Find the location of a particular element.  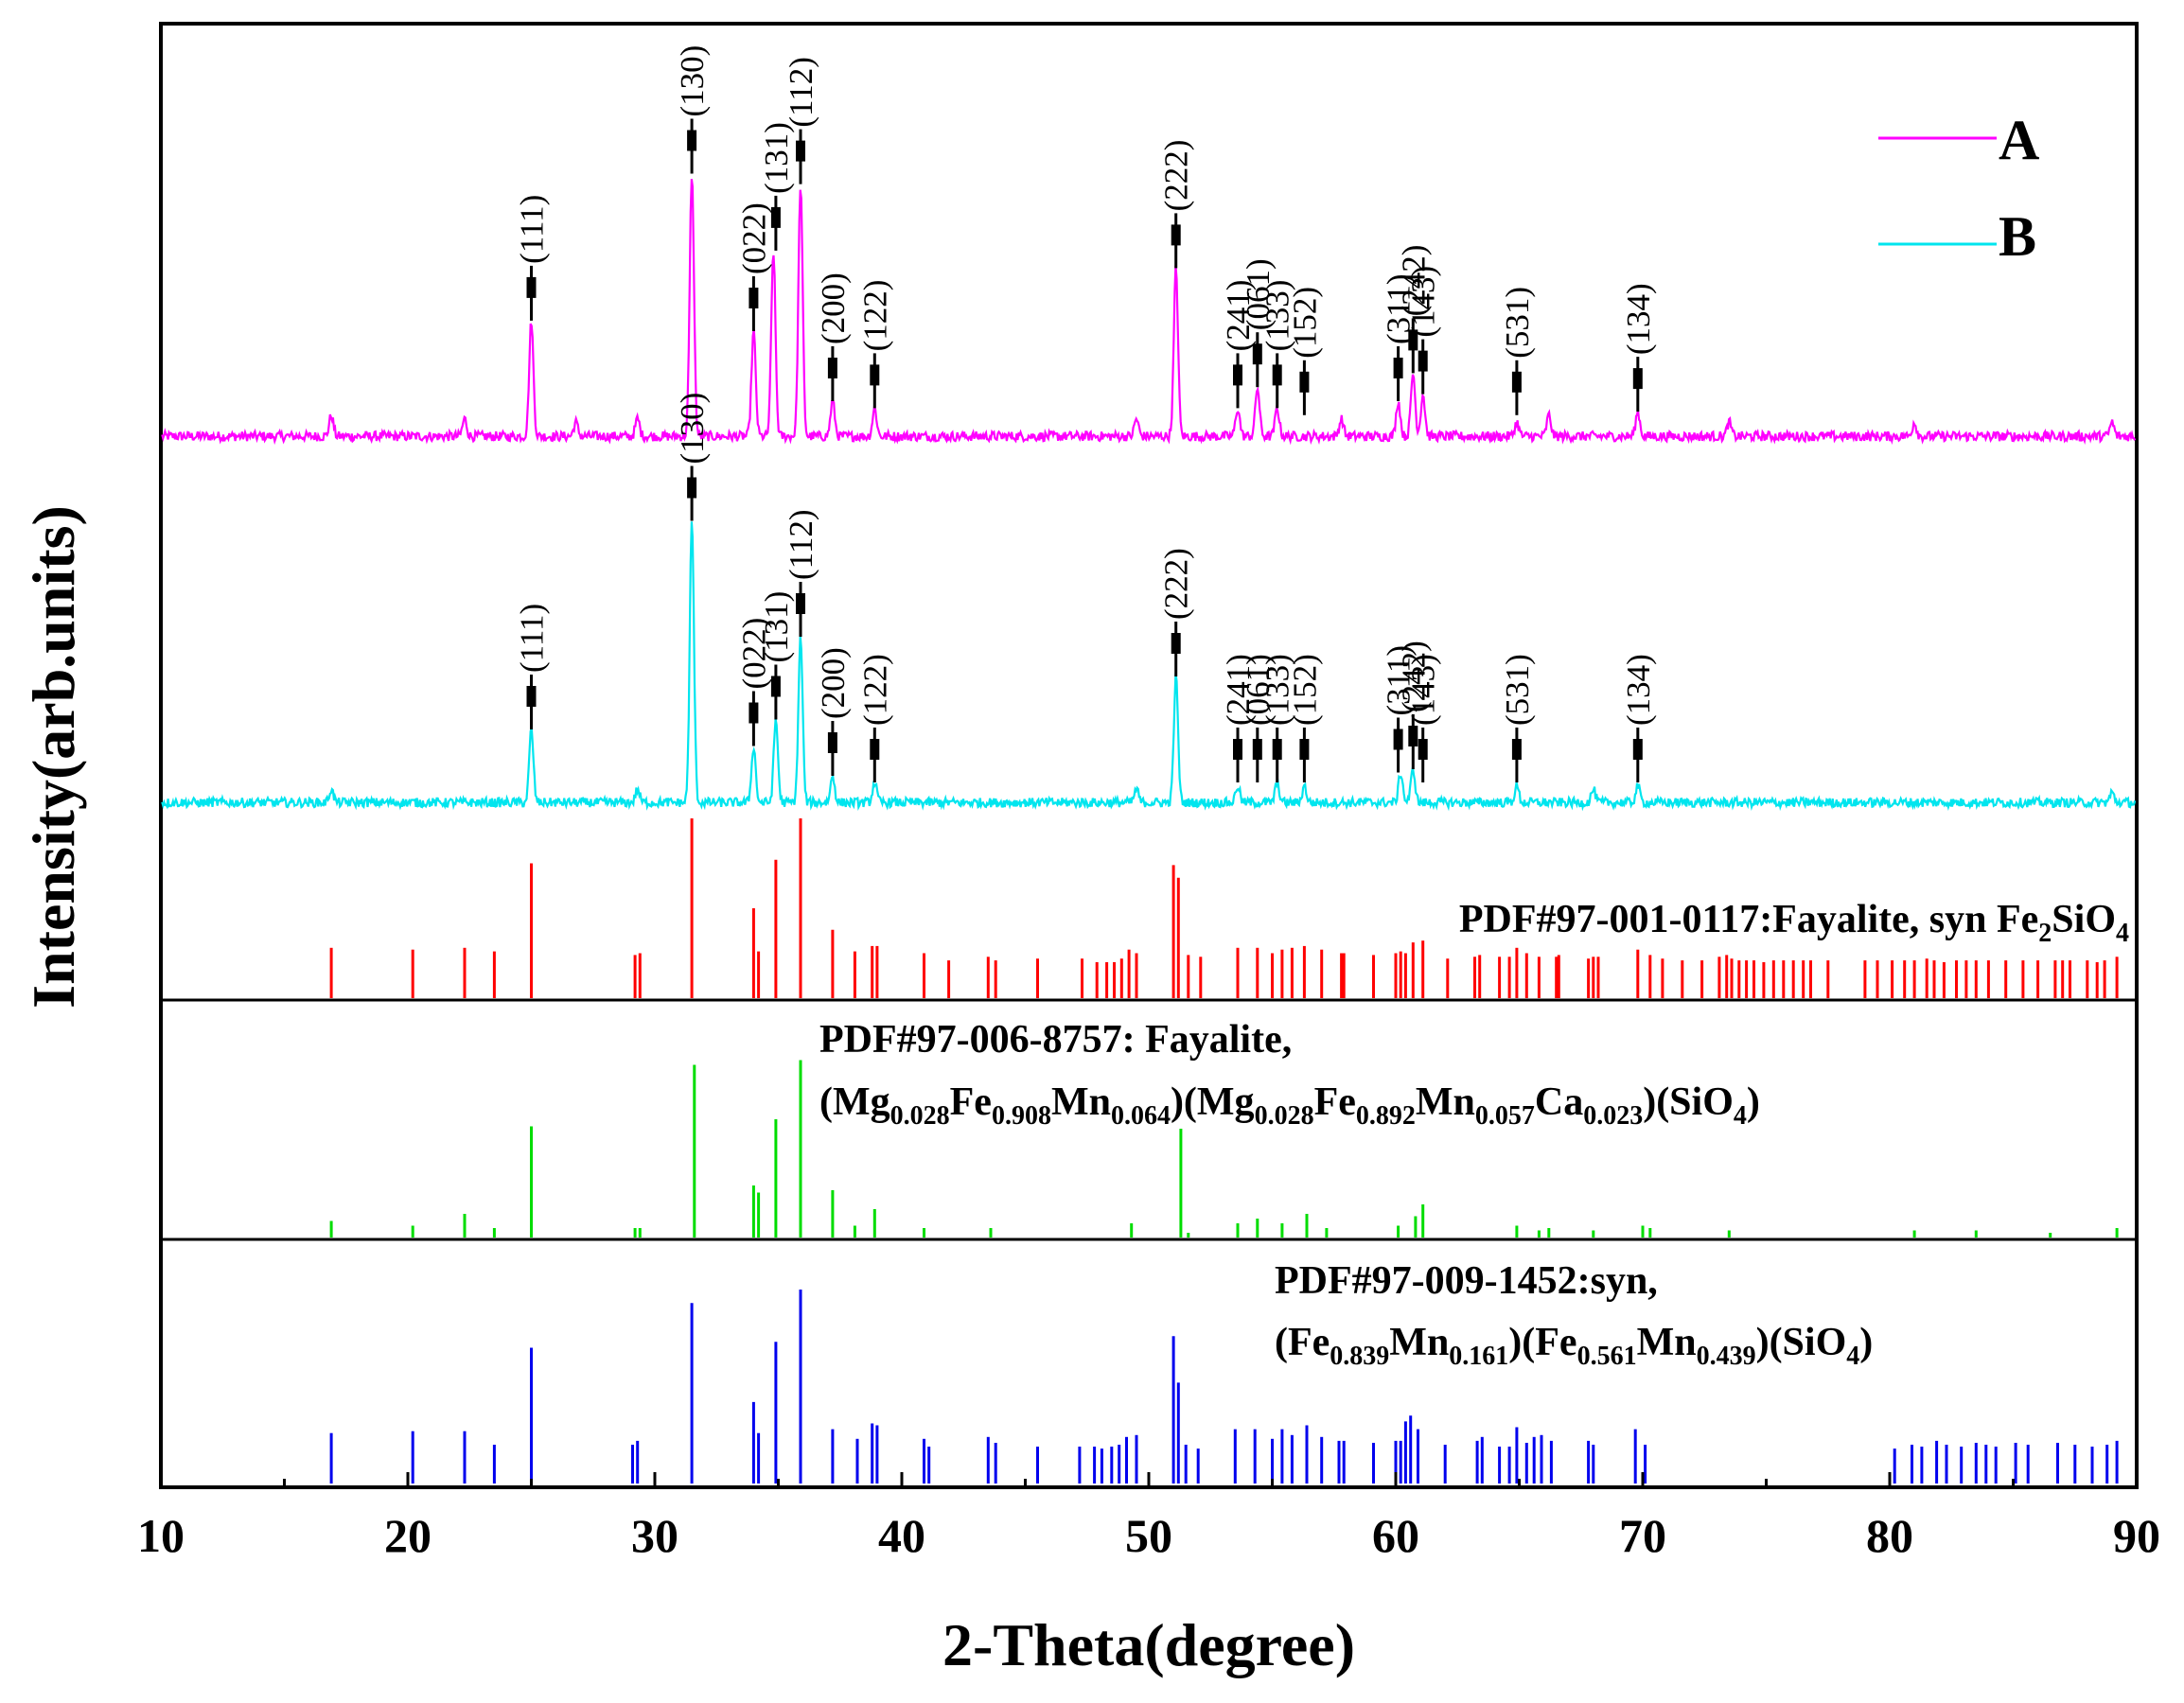

legend: A B is located at coordinates (1958, 188).